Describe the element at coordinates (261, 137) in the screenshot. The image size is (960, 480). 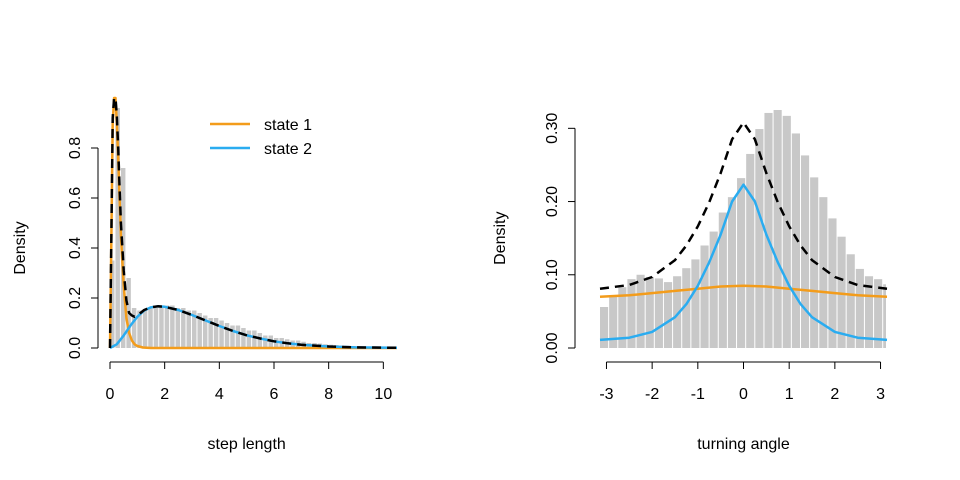
I see `legend: state 1 state 2` at that location.